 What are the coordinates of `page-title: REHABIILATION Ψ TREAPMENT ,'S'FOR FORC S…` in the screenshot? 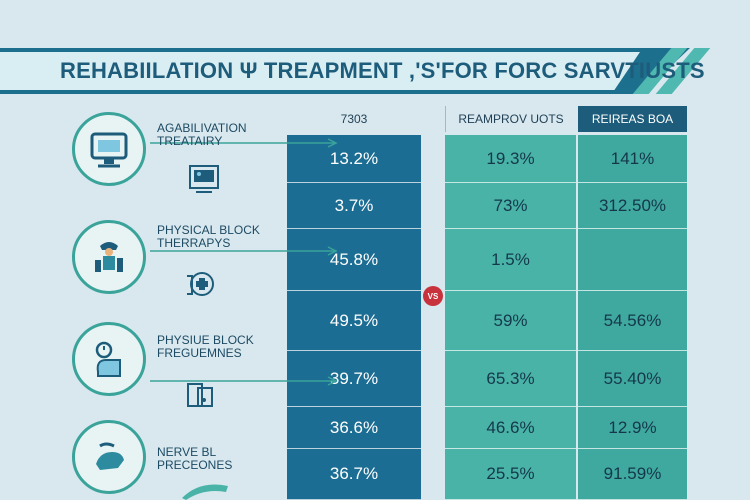 It's located at (382, 70).